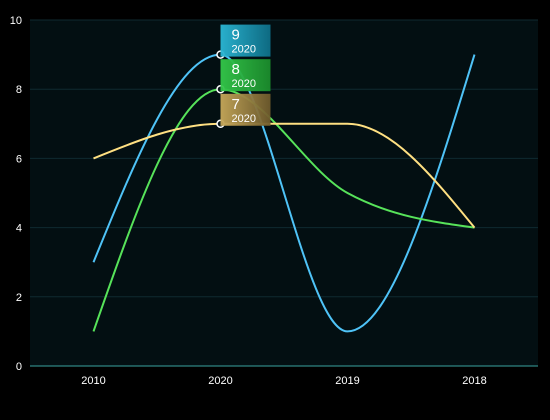 This screenshot has width=550, height=420. What do you see at coordinates (19, 367) in the screenshot?
I see `y-tick-label: 0` at bounding box center [19, 367].